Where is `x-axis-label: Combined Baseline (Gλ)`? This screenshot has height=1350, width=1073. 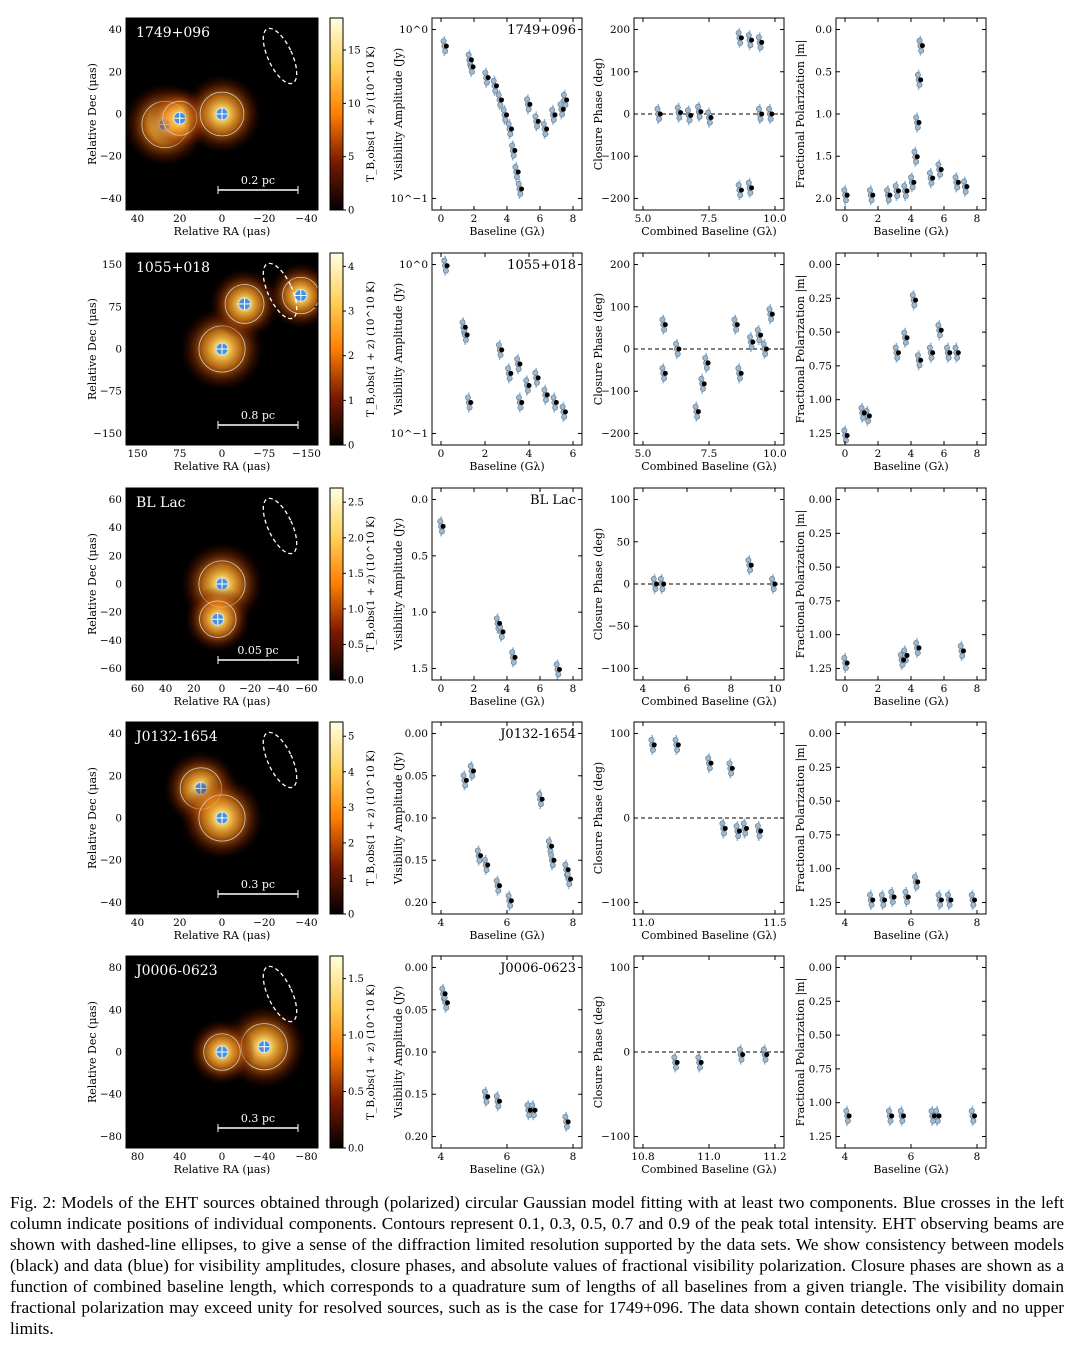
x-axis-label: Combined Baseline (Gλ) is located at coordinates (708, 701).